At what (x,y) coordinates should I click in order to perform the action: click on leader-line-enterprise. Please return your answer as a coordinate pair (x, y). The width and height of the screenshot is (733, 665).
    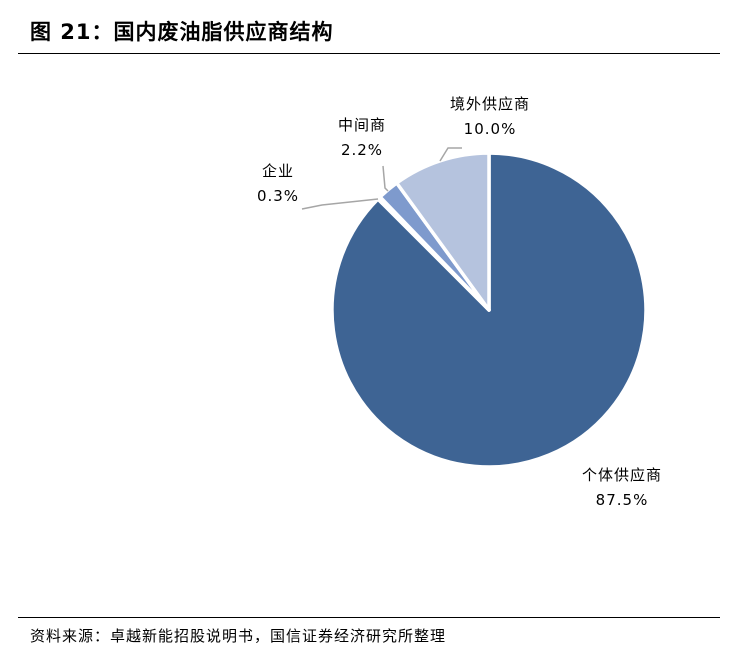
    Looking at the image, I should click on (340, 204).